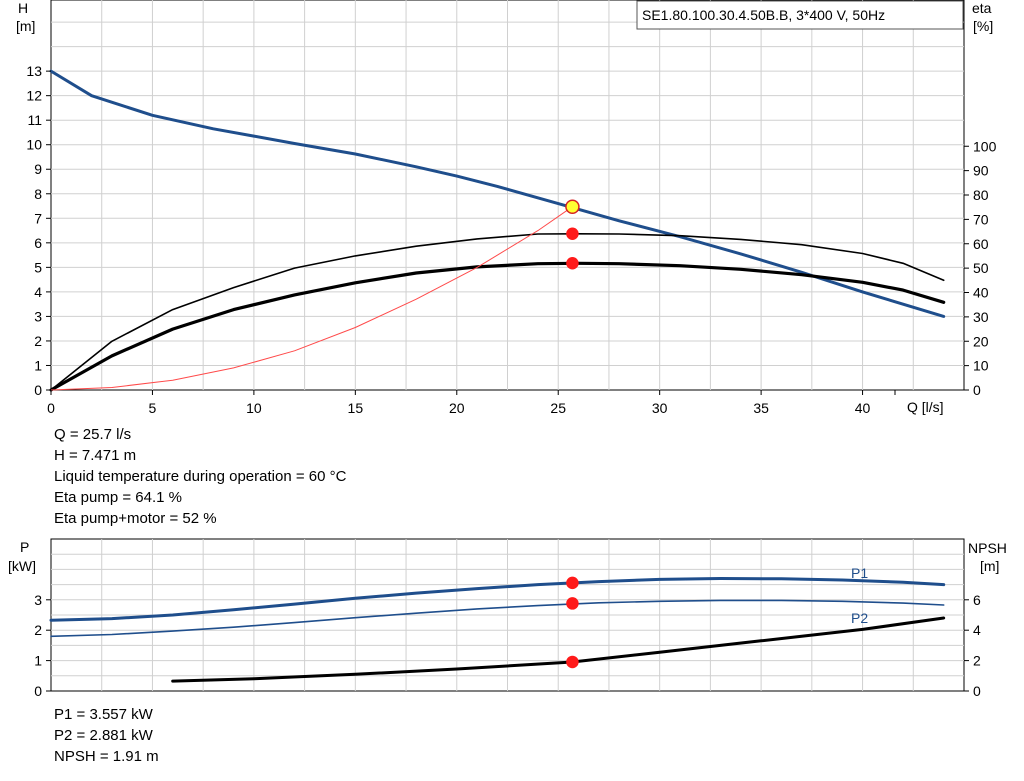 The width and height of the screenshot is (1024, 781). What do you see at coordinates (981, 268) in the screenshot?
I see `top-right-tick-label: 50` at bounding box center [981, 268].